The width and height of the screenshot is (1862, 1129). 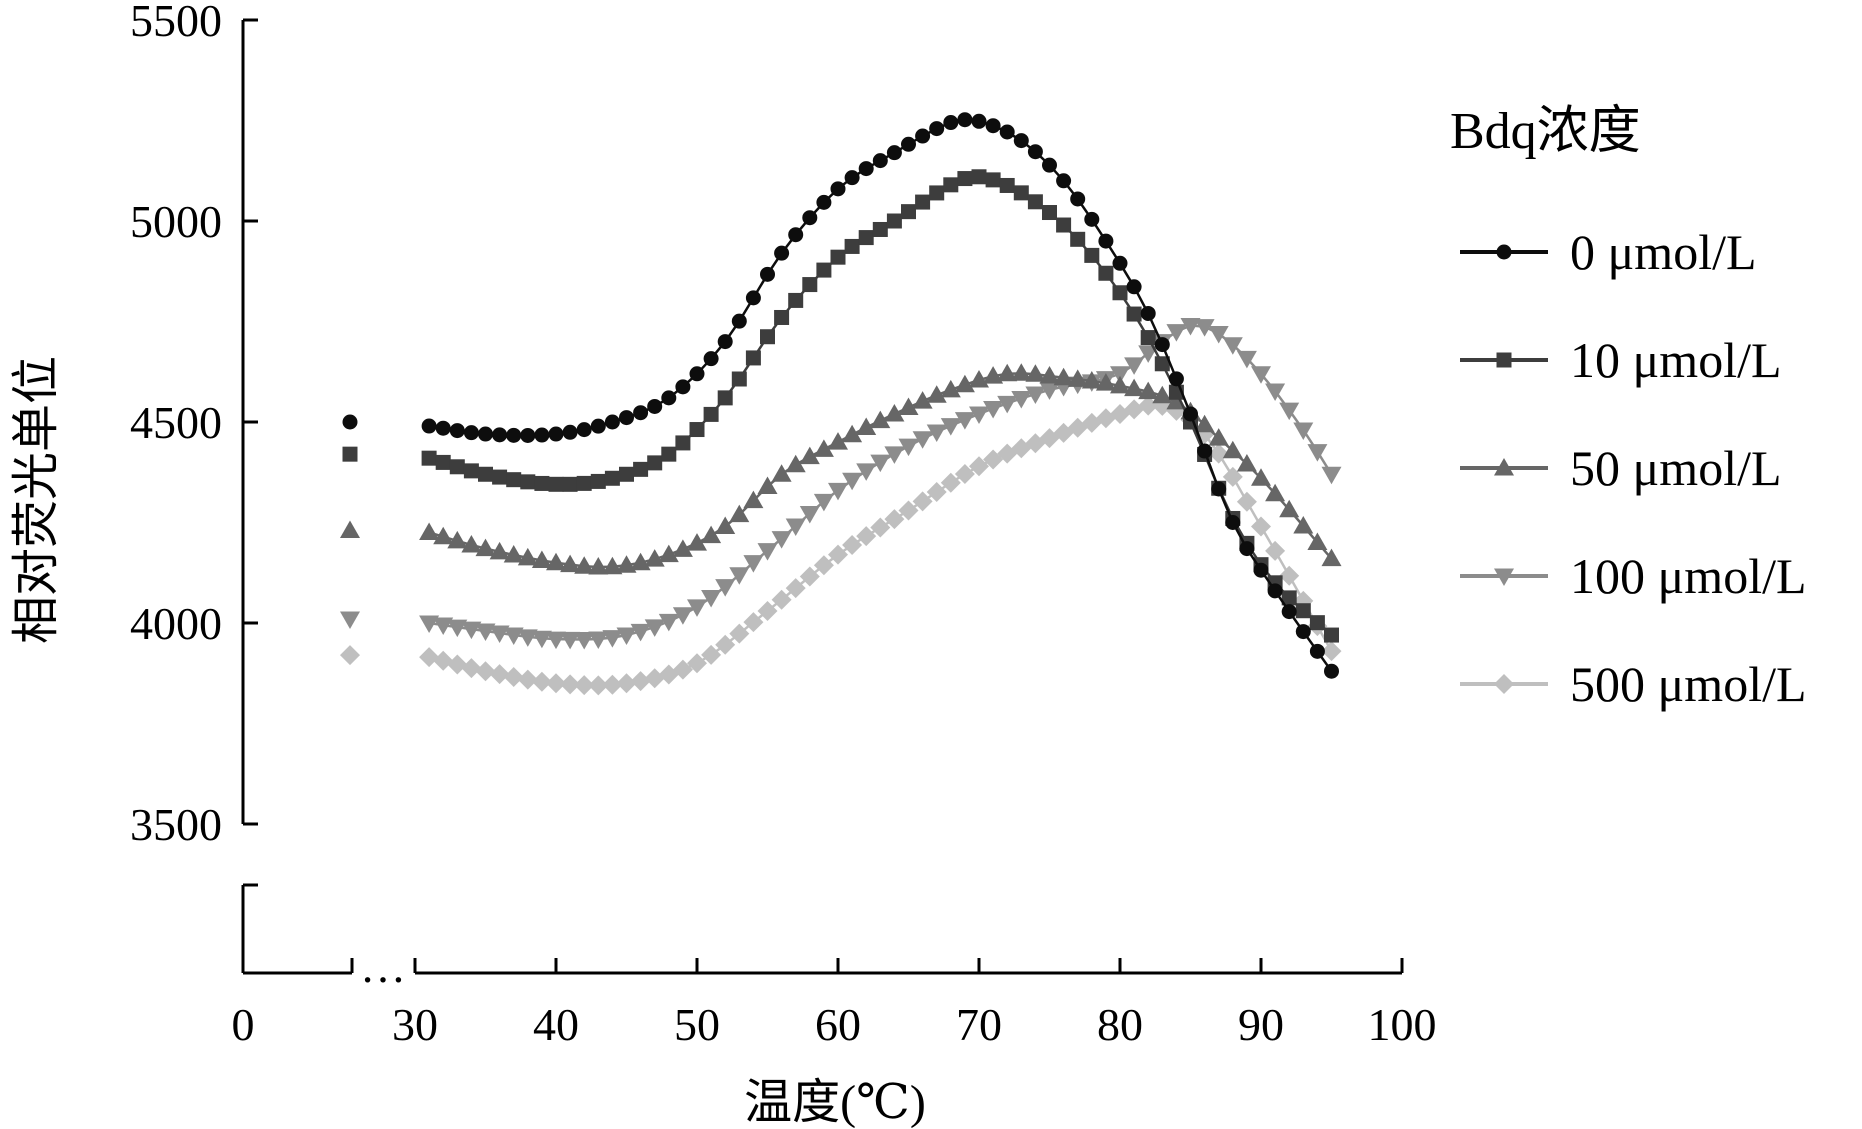 What do you see at coordinates (1633, 684) in the screenshot?
I see `legend-item-4: 500 μmol/L` at bounding box center [1633, 684].